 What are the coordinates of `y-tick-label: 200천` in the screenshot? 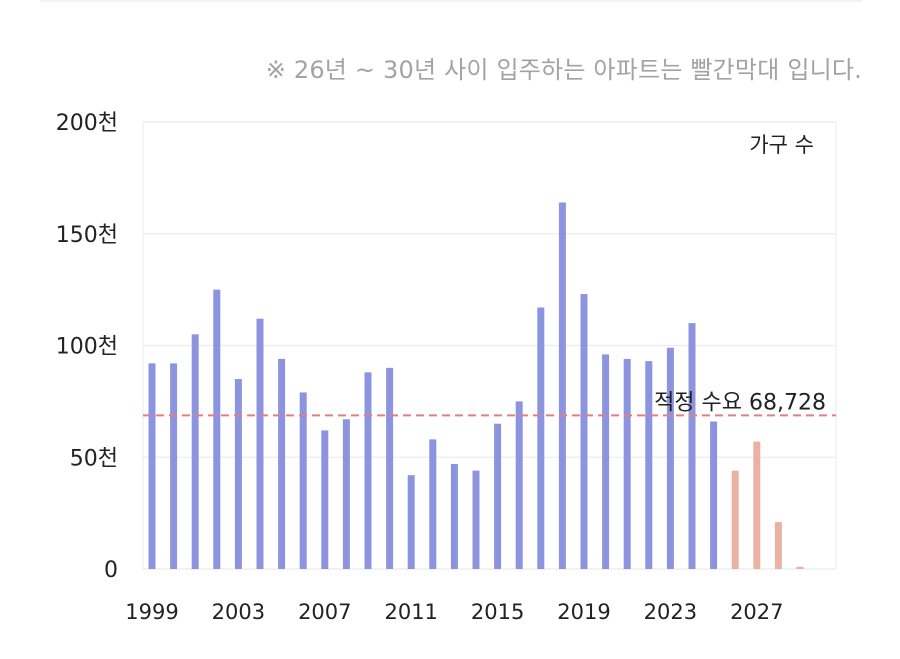 It's located at (87, 123).